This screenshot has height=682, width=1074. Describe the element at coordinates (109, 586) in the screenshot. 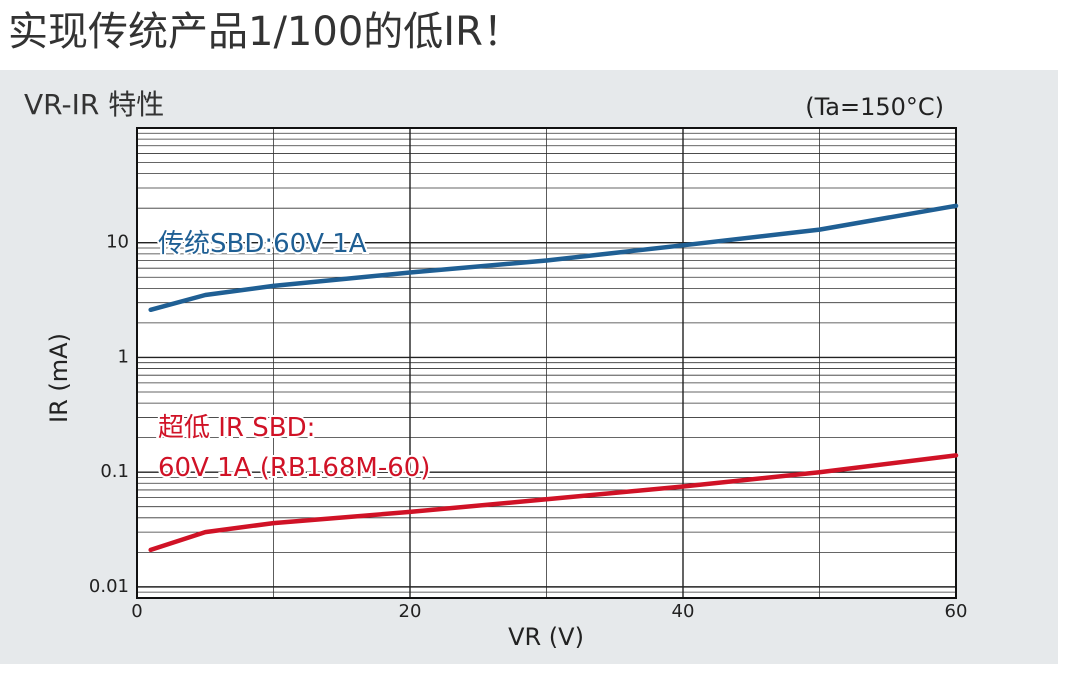

I see `y-tick-label: 0.01` at that location.